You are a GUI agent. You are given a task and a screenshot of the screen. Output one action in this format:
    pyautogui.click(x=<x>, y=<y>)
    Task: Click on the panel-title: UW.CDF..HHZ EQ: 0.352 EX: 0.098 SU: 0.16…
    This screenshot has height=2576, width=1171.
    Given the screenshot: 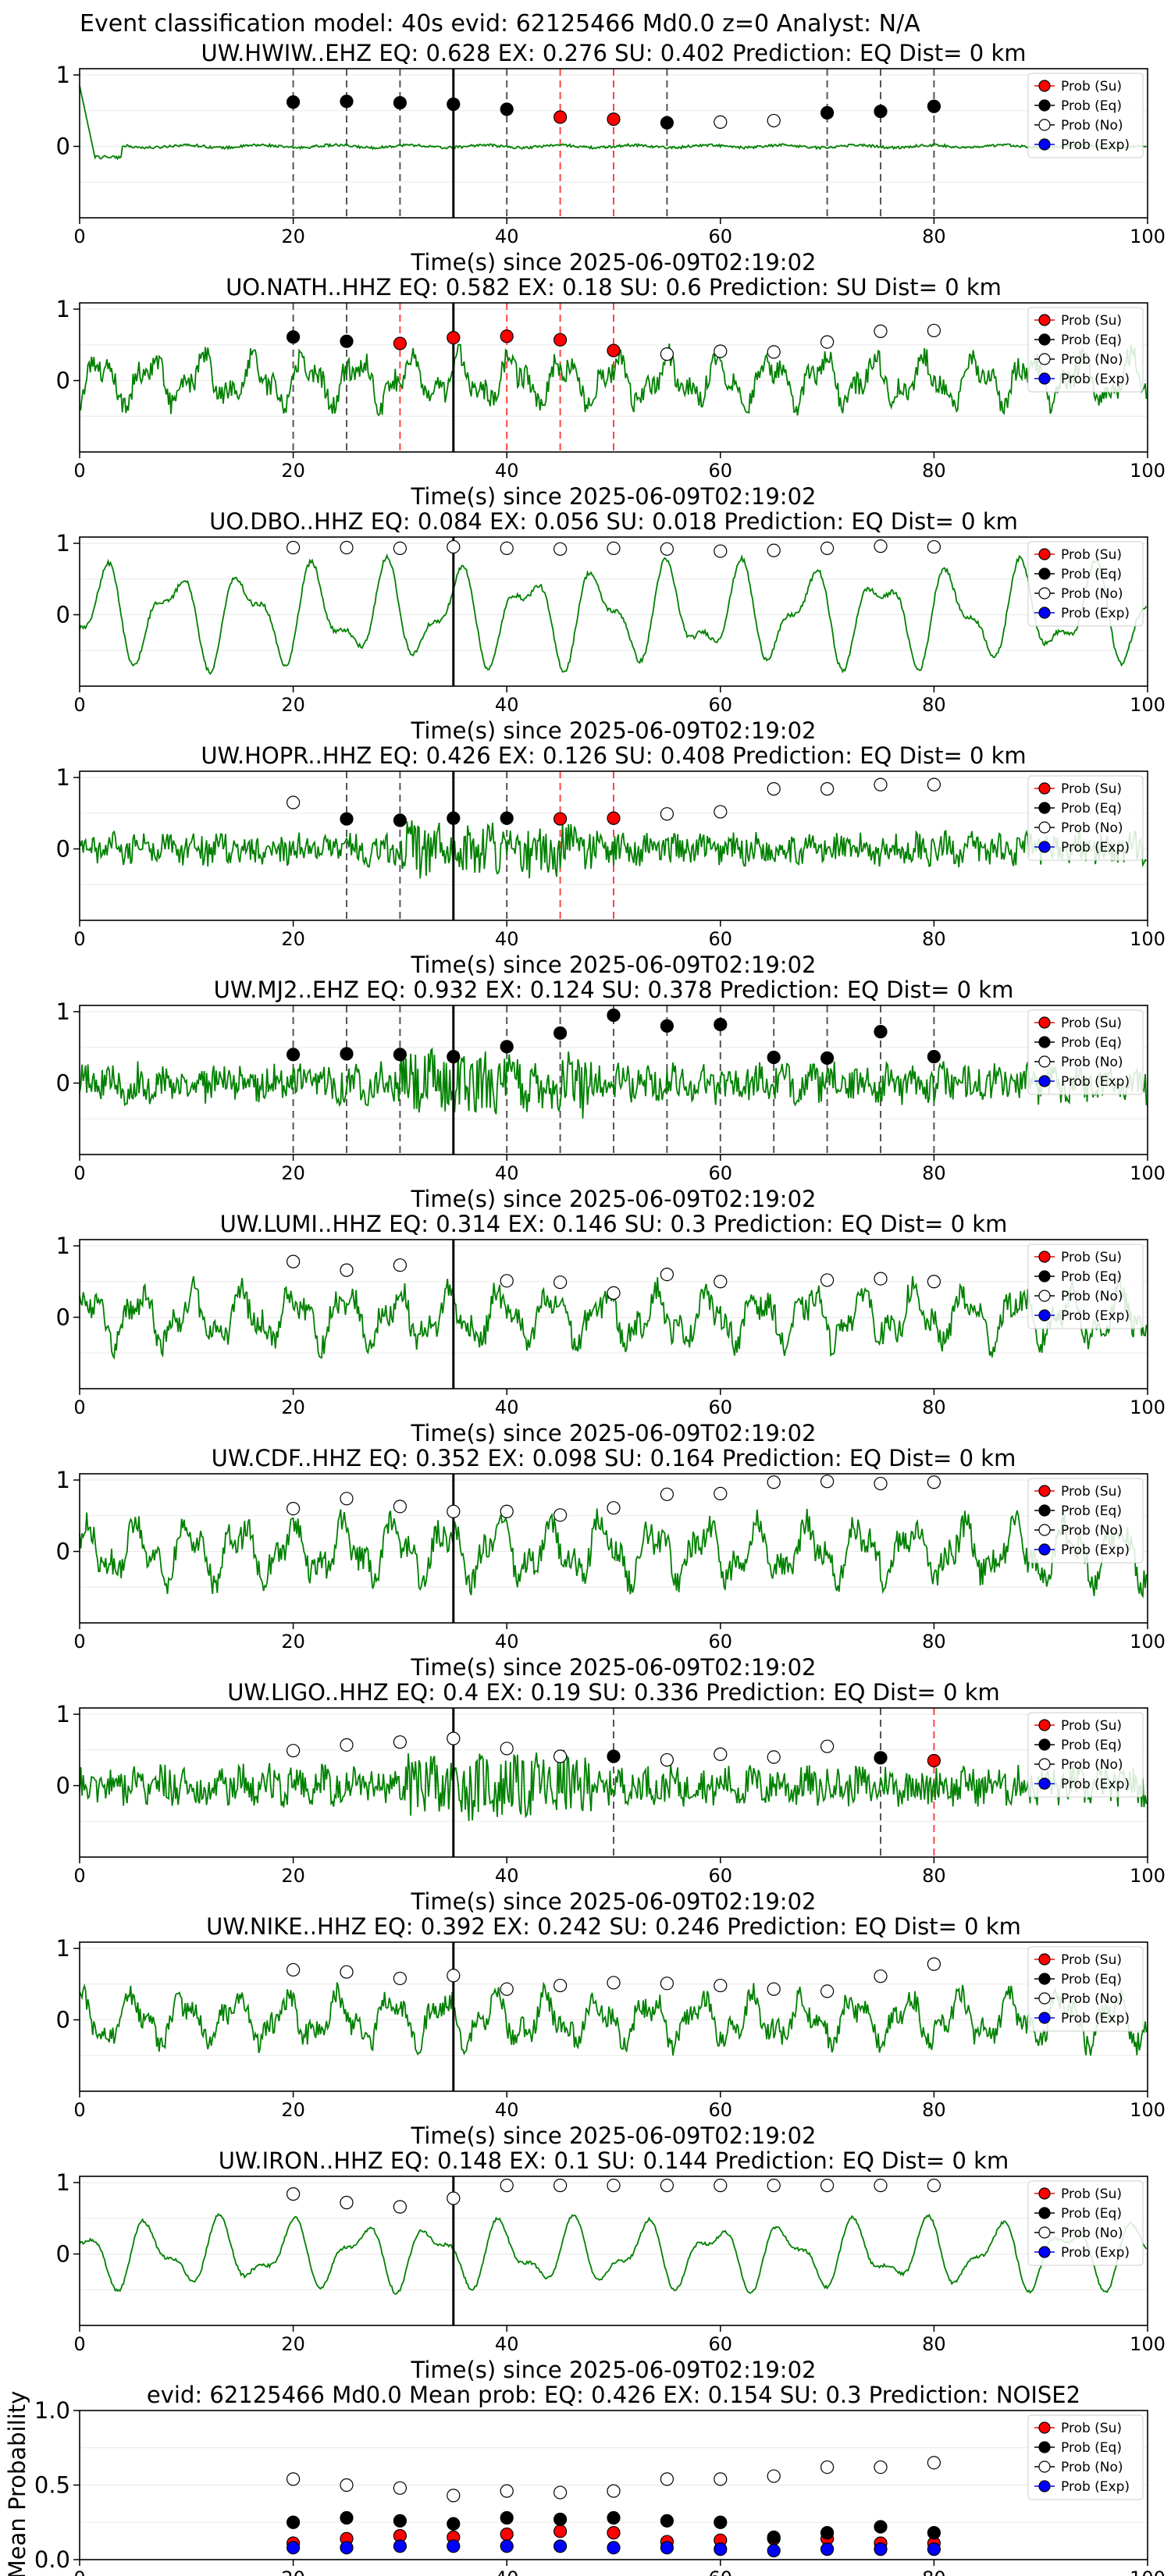 What is the action you would take?
    pyautogui.click(x=614, y=1458)
    